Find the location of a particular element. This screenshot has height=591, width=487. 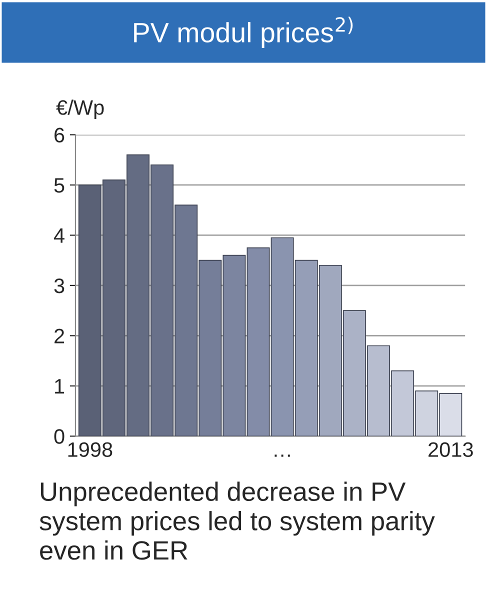

y-tick-label: 1 is located at coordinates (59, 386).